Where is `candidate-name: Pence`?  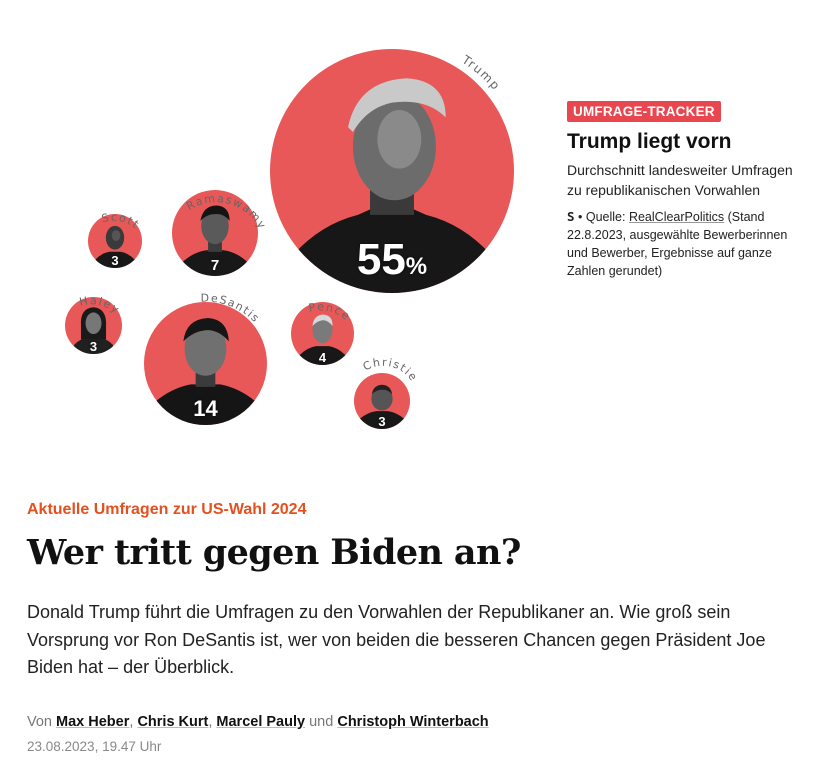 candidate-name: Pence is located at coordinates (330, 311).